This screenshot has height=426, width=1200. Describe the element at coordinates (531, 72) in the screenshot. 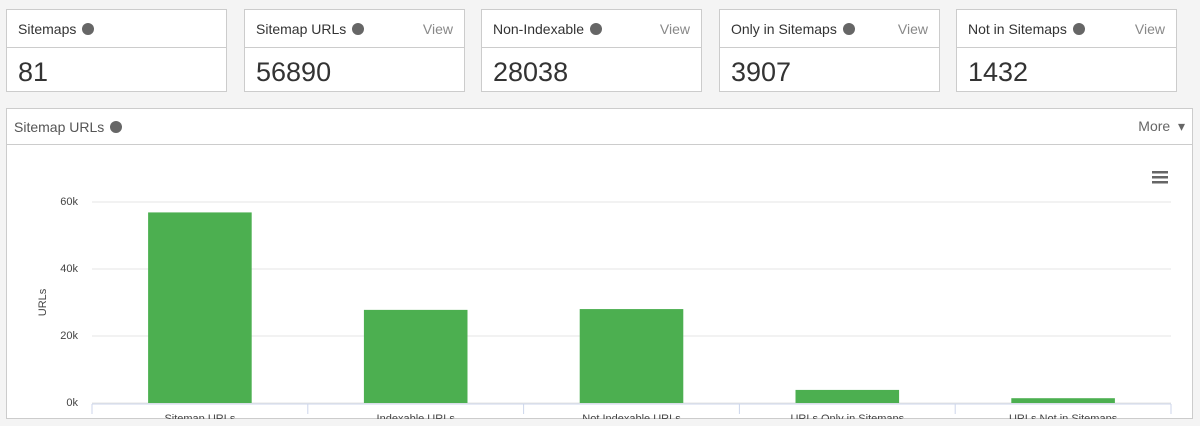

I see `card-value: 28038` at that location.